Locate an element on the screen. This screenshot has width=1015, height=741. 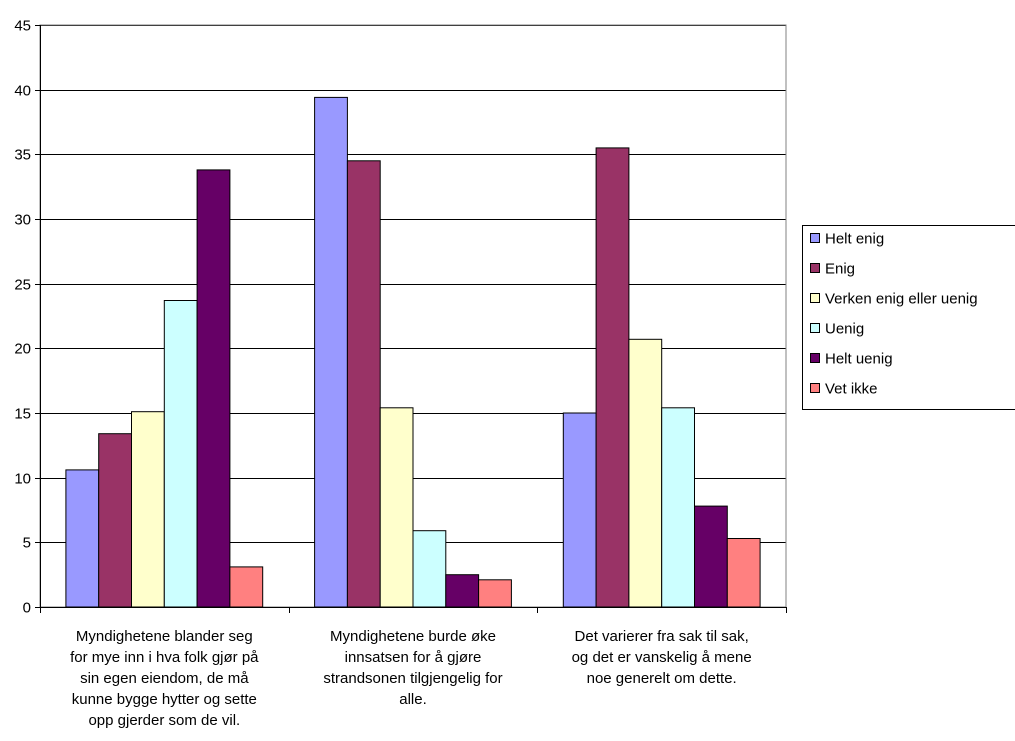
y-tick-labels: 0 5 10 15 20 25 30 35 40 45 is located at coordinates (22, 317).